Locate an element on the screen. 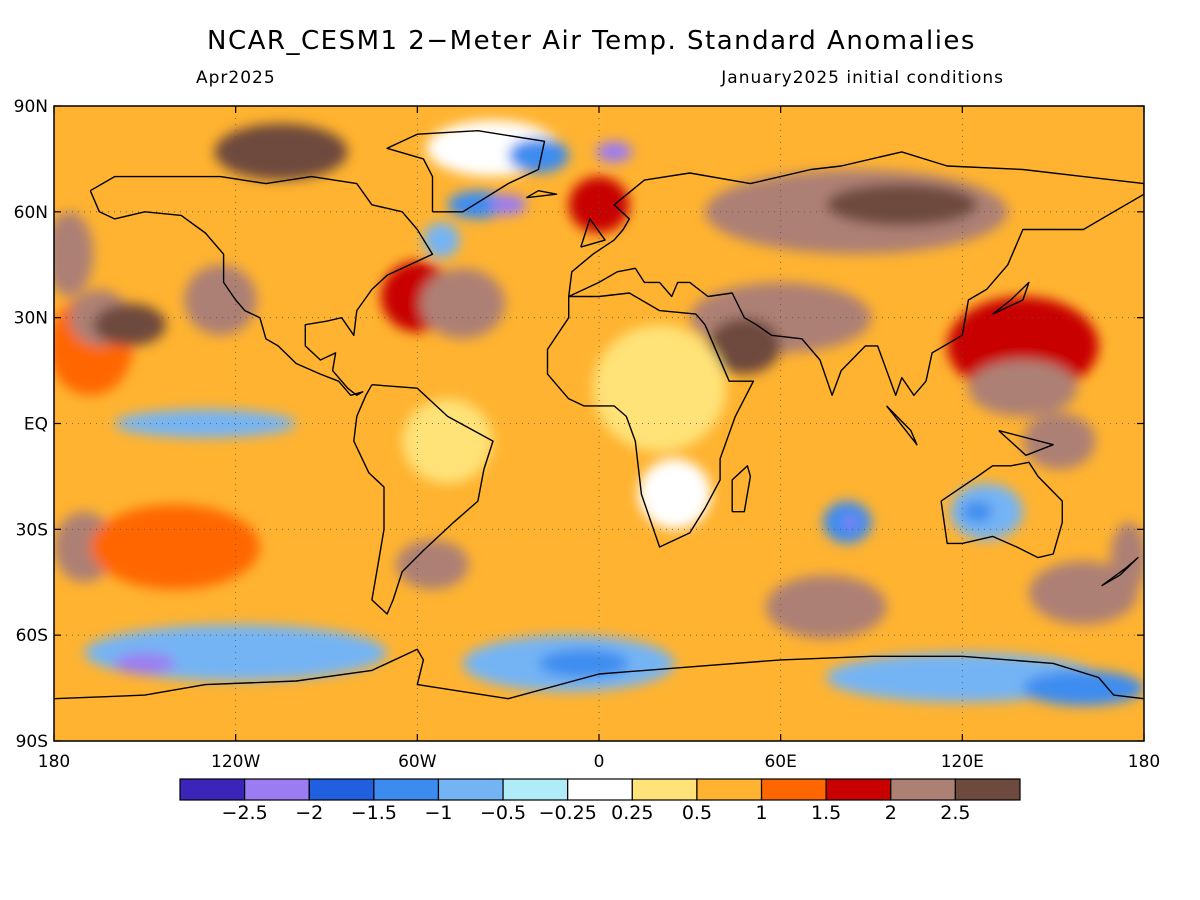 The height and width of the screenshot is (900, 1200). colorbar-label: −1.5 is located at coordinates (374, 813).